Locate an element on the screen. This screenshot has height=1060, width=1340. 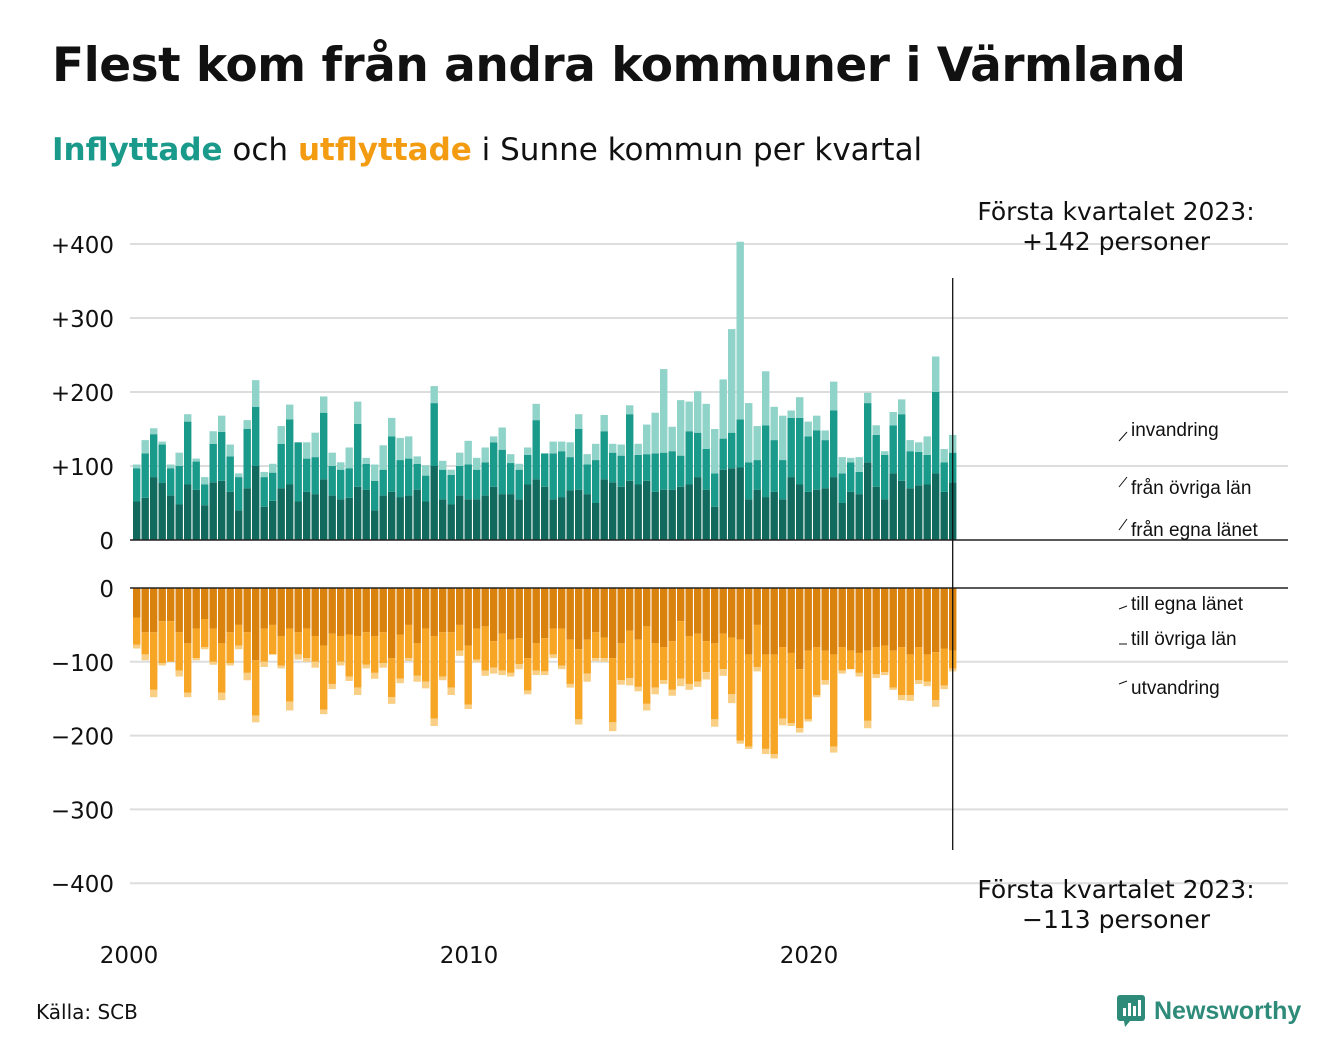
y-tick-label: −200 is located at coordinates (82, 738).